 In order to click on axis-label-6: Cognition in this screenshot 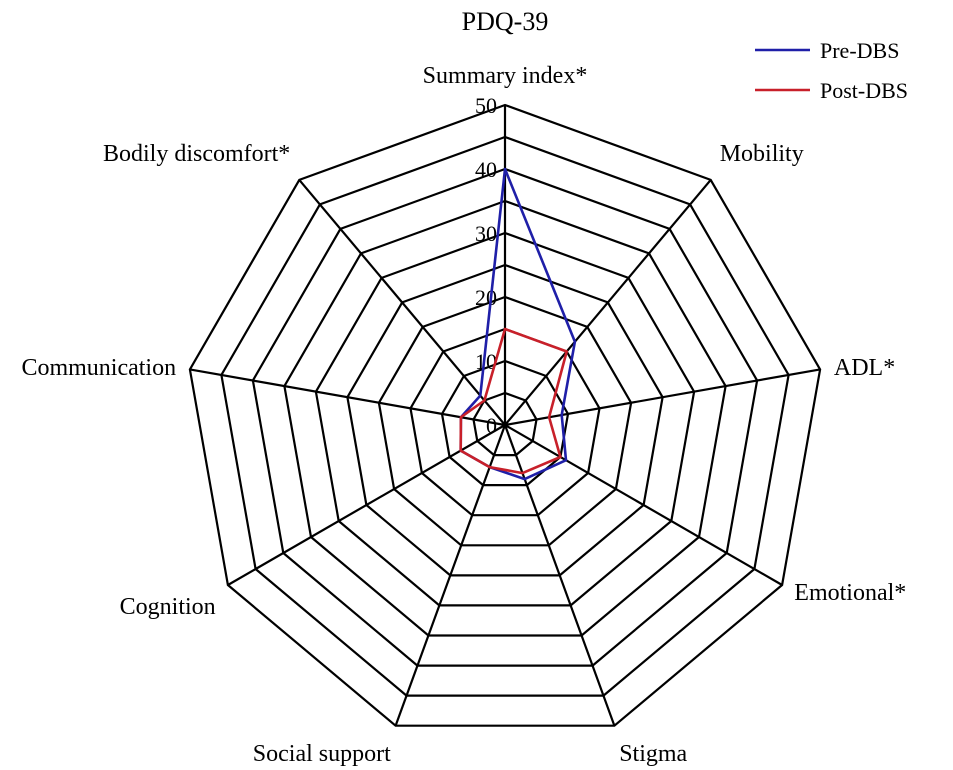, I will do `click(168, 607)`.